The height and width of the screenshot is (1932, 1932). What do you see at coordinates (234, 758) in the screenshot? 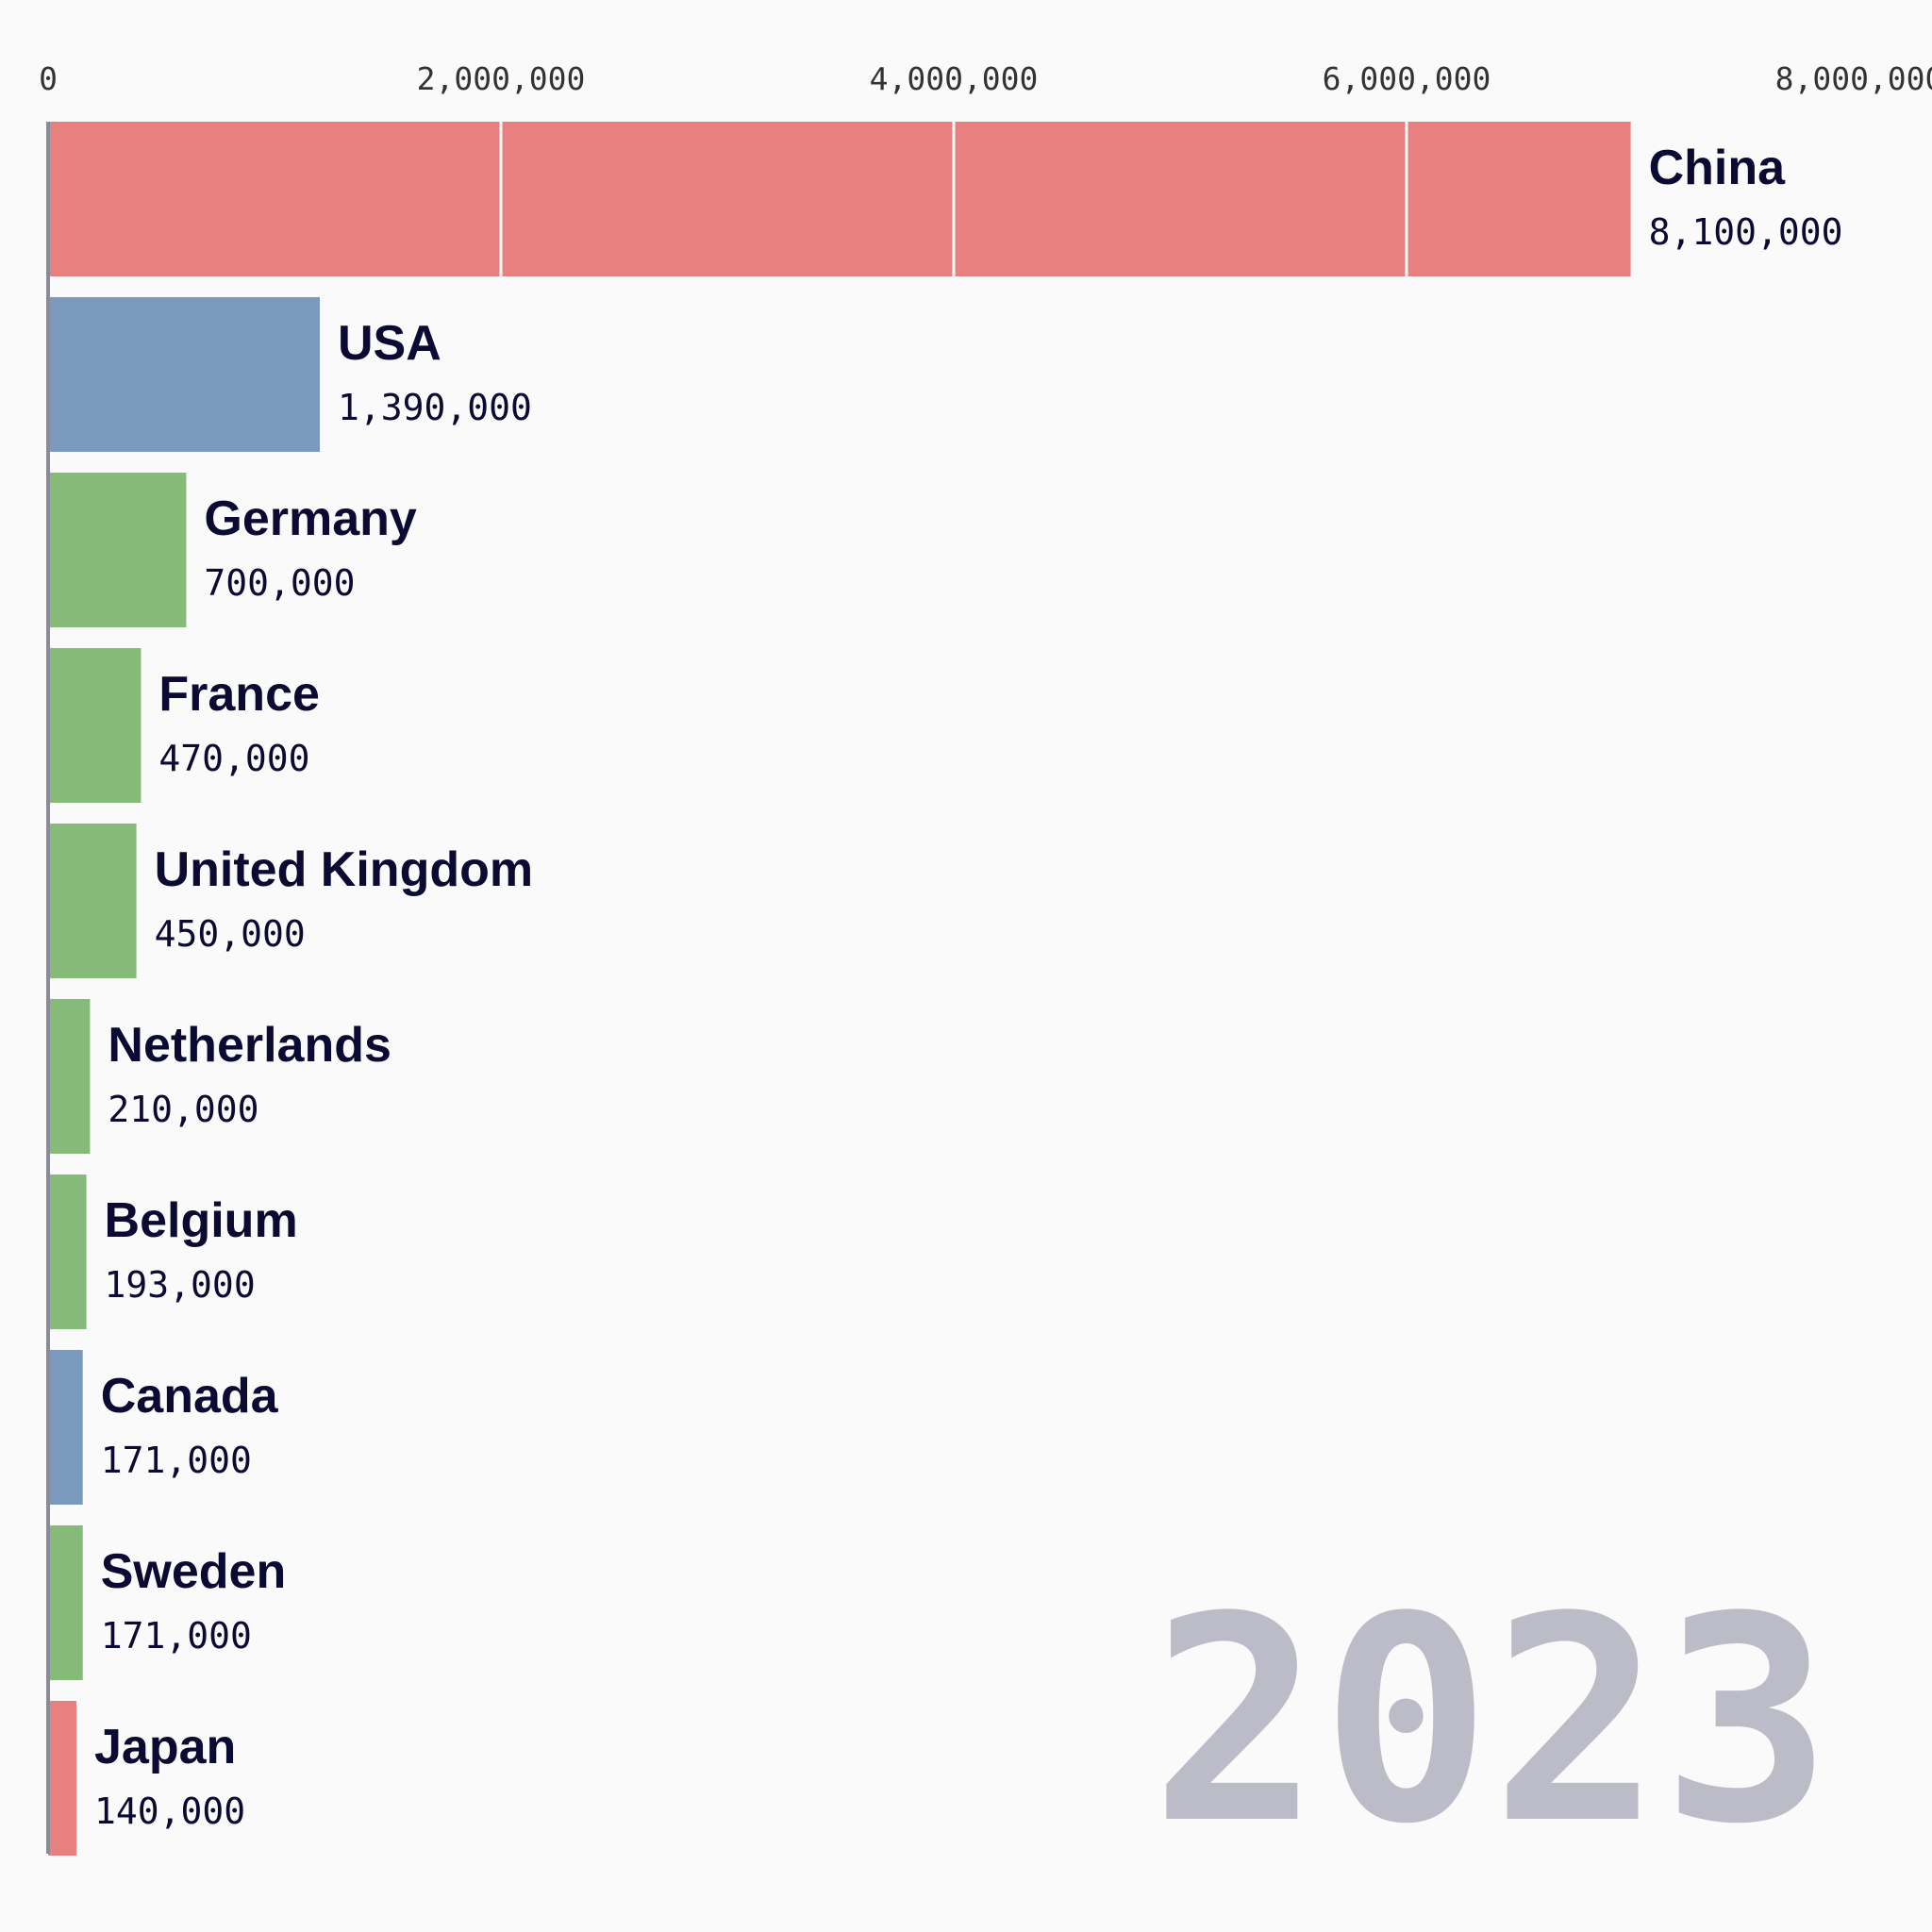
I see `bar-value-label: 470,000` at bounding box center [234, 758].